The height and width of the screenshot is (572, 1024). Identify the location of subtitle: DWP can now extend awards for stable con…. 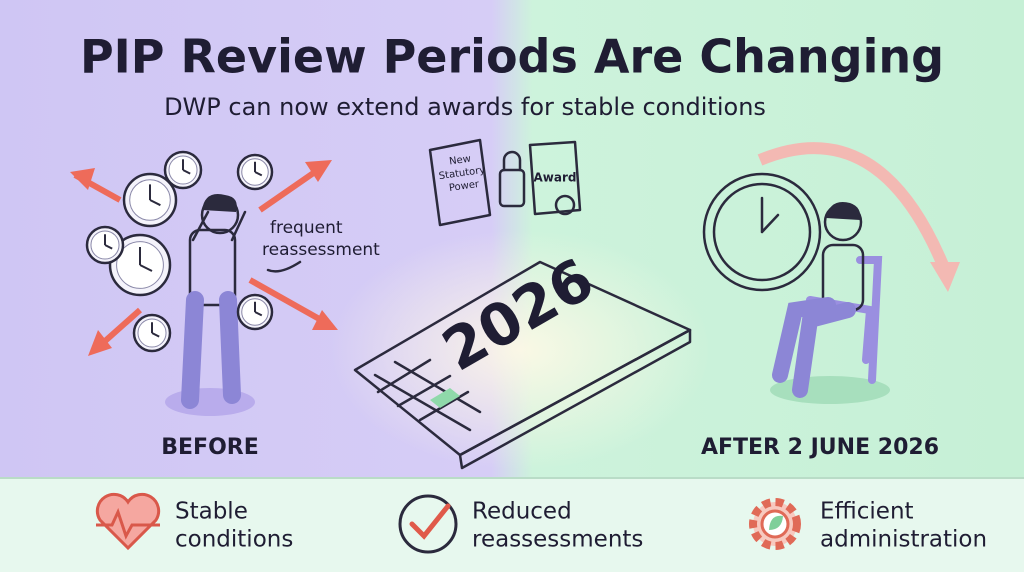
(465, 107).